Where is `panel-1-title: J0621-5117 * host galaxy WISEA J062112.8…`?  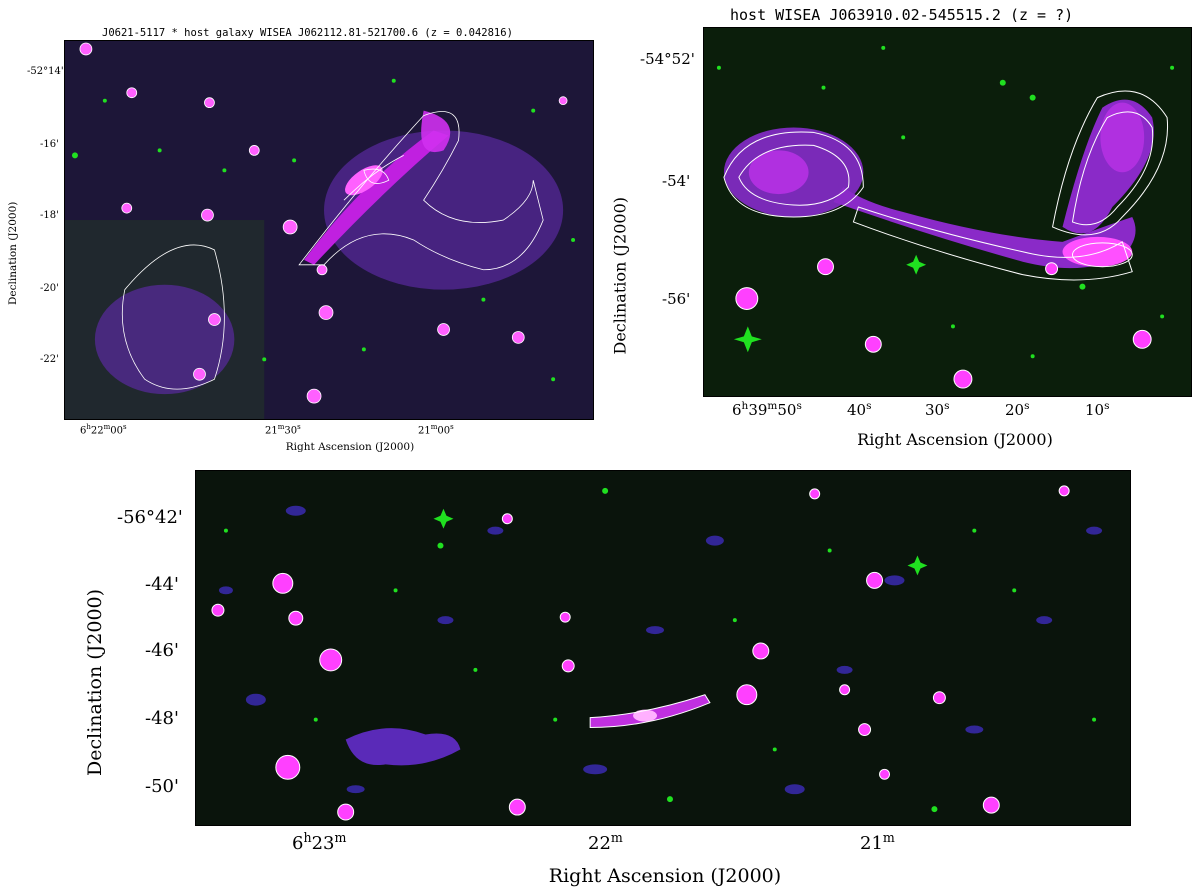
panel-1-title: J0621-5117 * host galaxy WISEA J062112.8… is located at coordinates (307, 33).